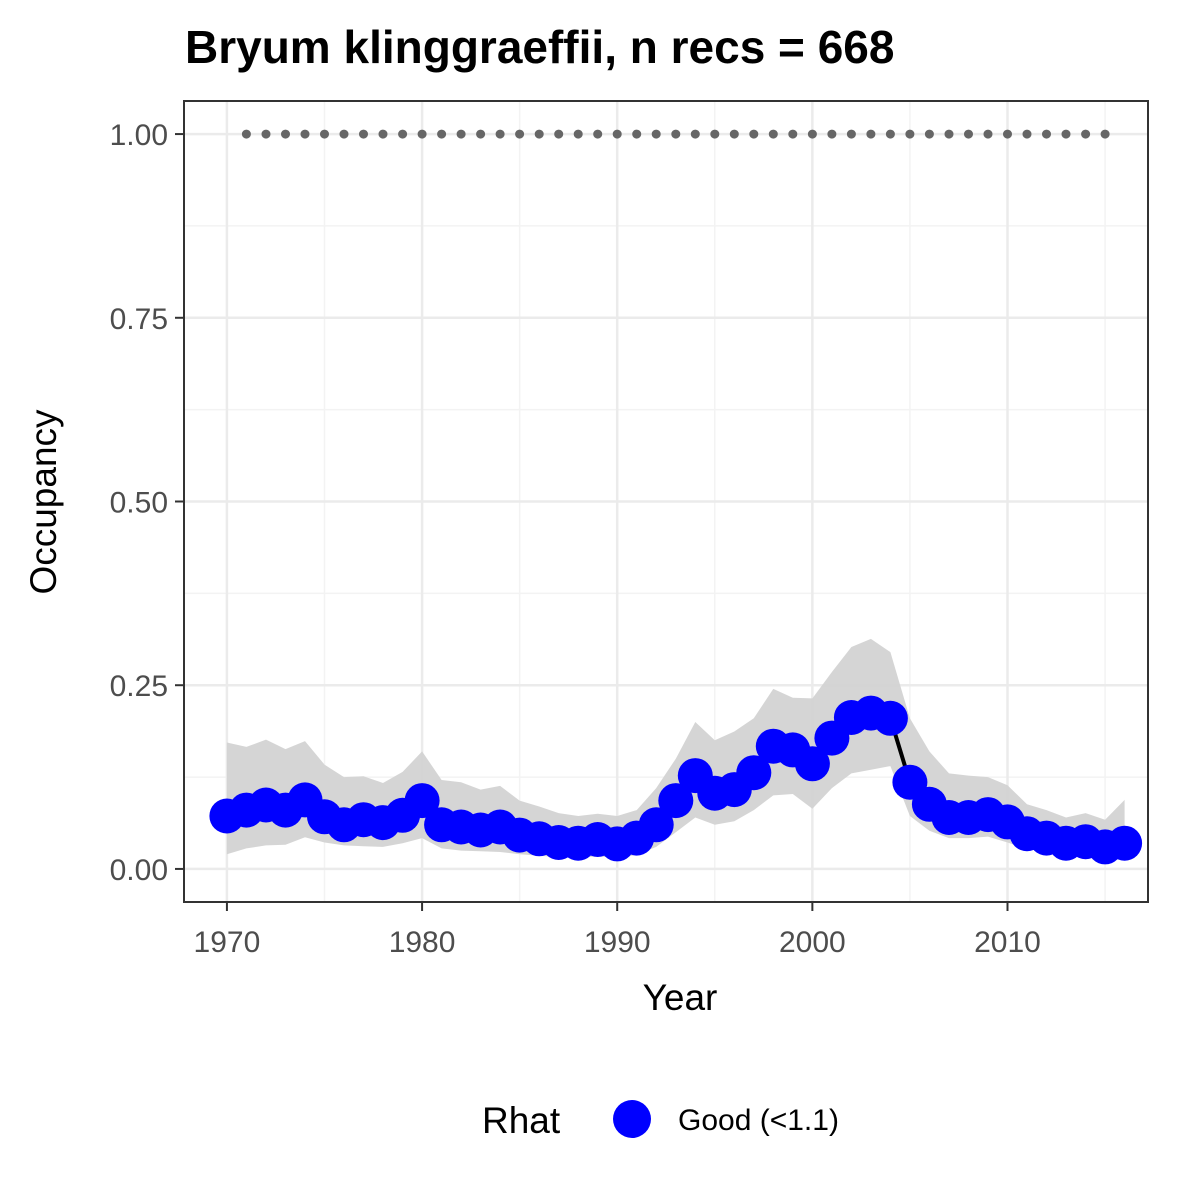  What do you see at coordinates (758, 1120) in the screenshot?
I see `legend-label-good: Good (<1.1)` at bounding box center [758, 1120].